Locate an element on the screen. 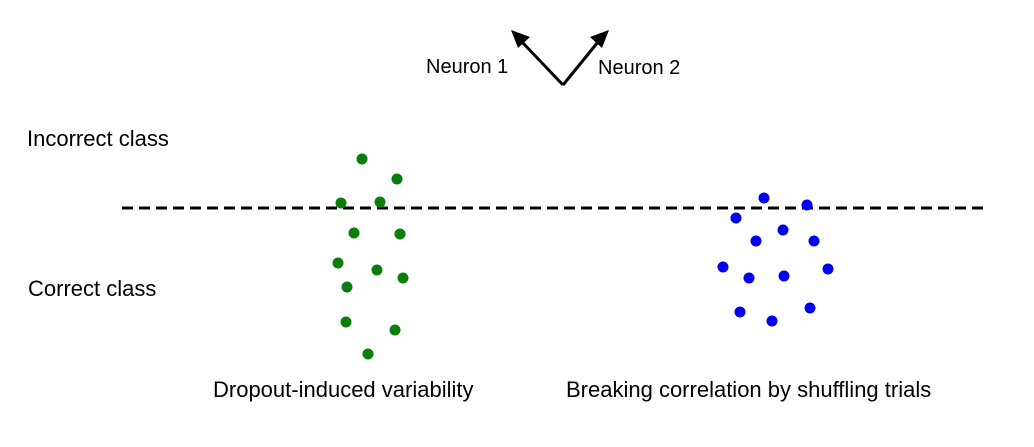  shuffling-caption: Breaking correlation by shuffling trials is located at coordinates (749, 389).